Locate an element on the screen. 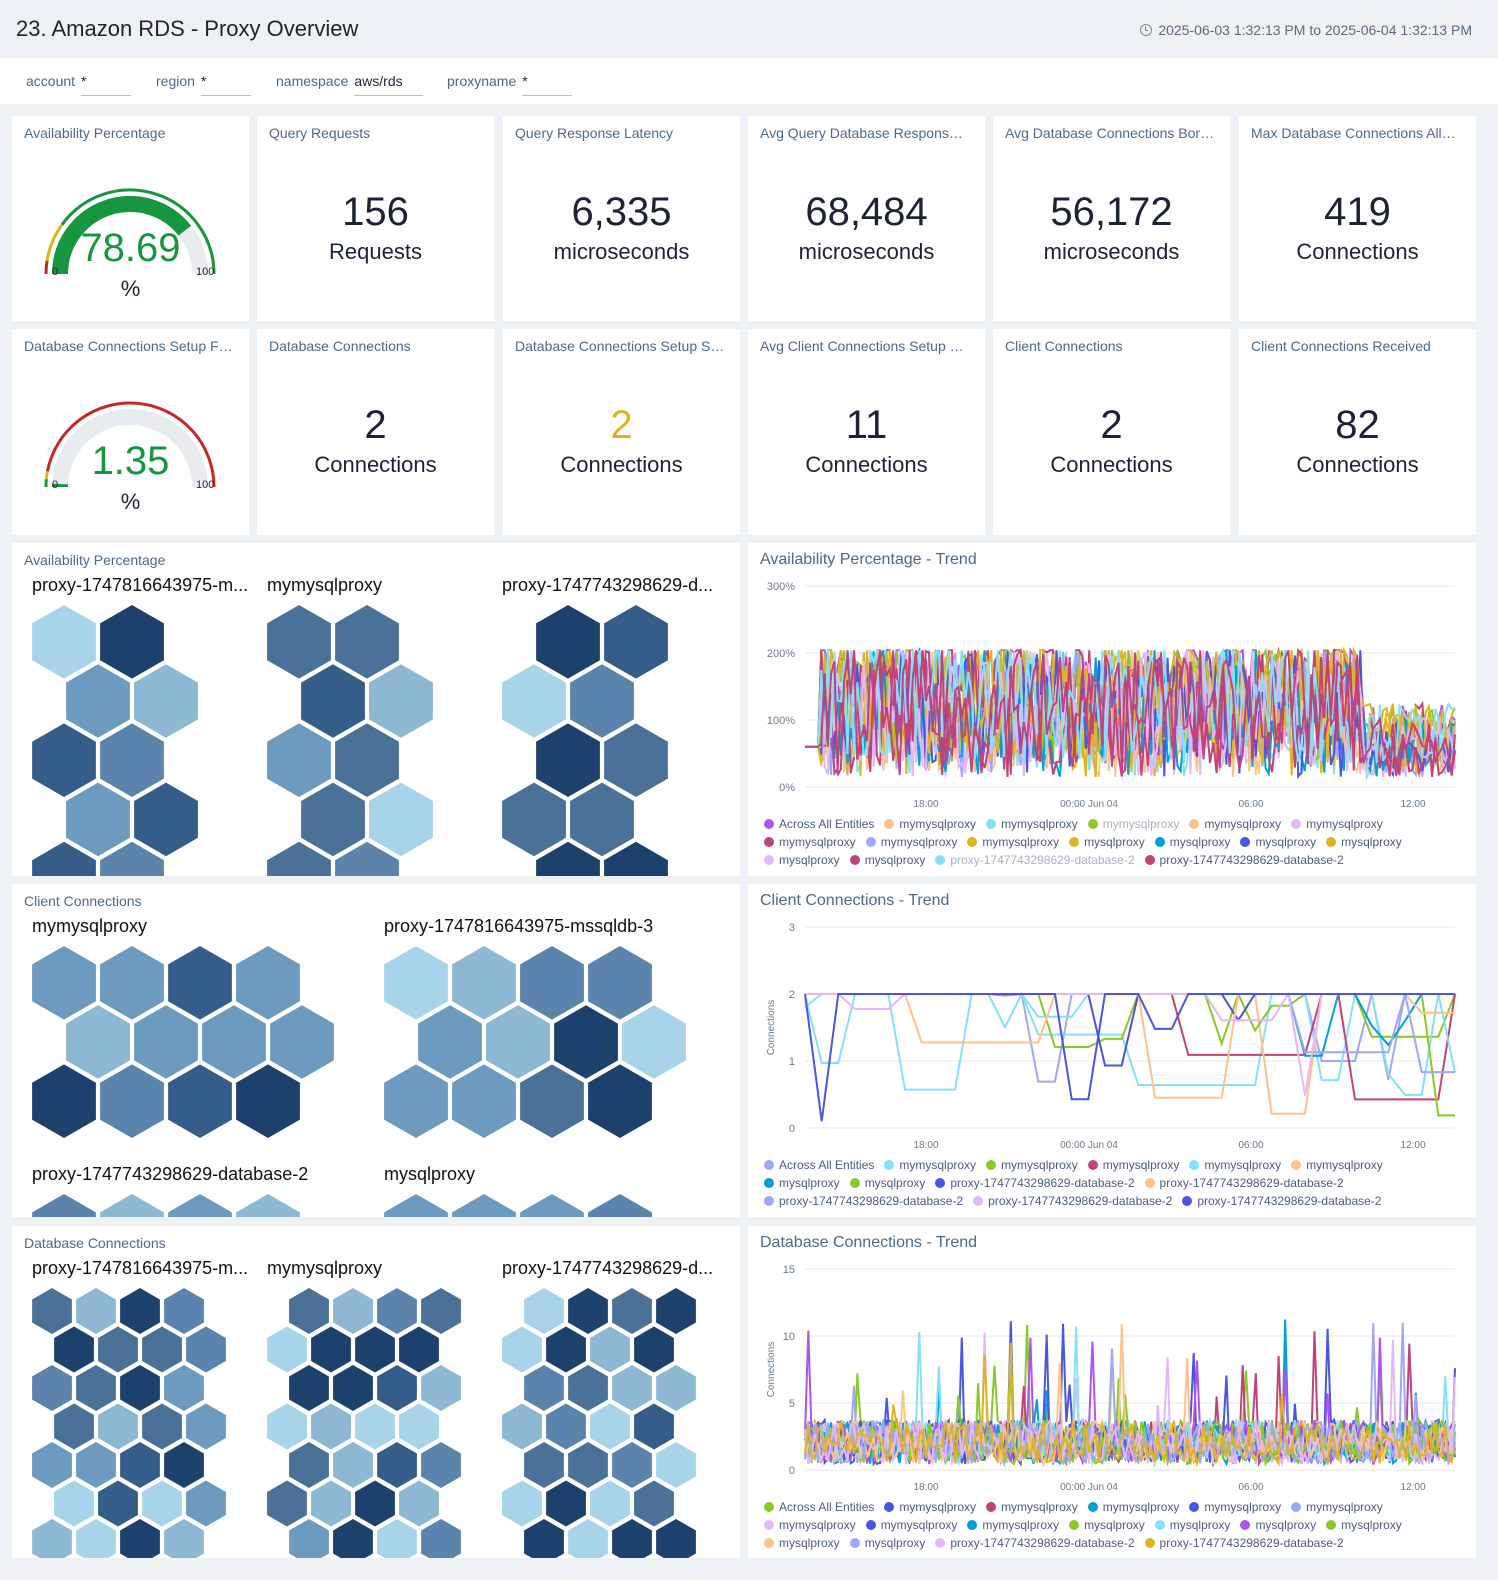 This screenshot has width=1498, height=1580. filter-region: region * is located at coordinates (203, 84).